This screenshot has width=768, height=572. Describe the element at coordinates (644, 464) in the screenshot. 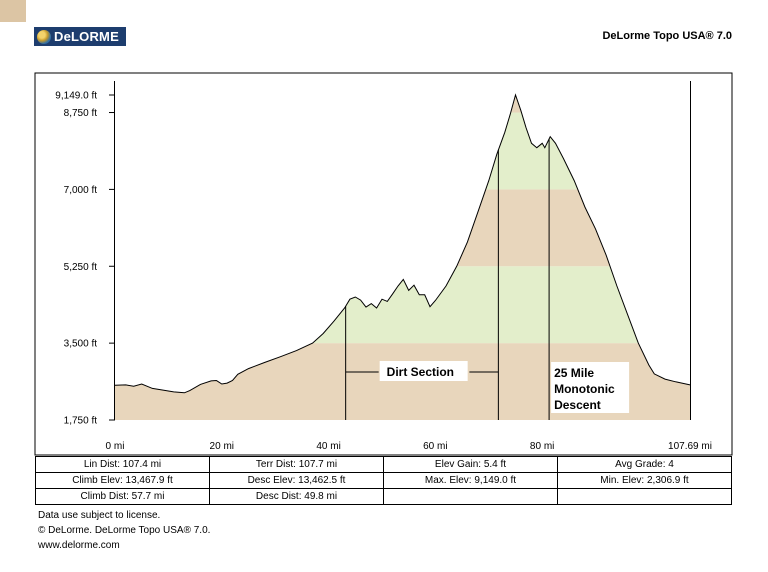

I see `stat-avg-grade: Avg Grade: 4` at that location.